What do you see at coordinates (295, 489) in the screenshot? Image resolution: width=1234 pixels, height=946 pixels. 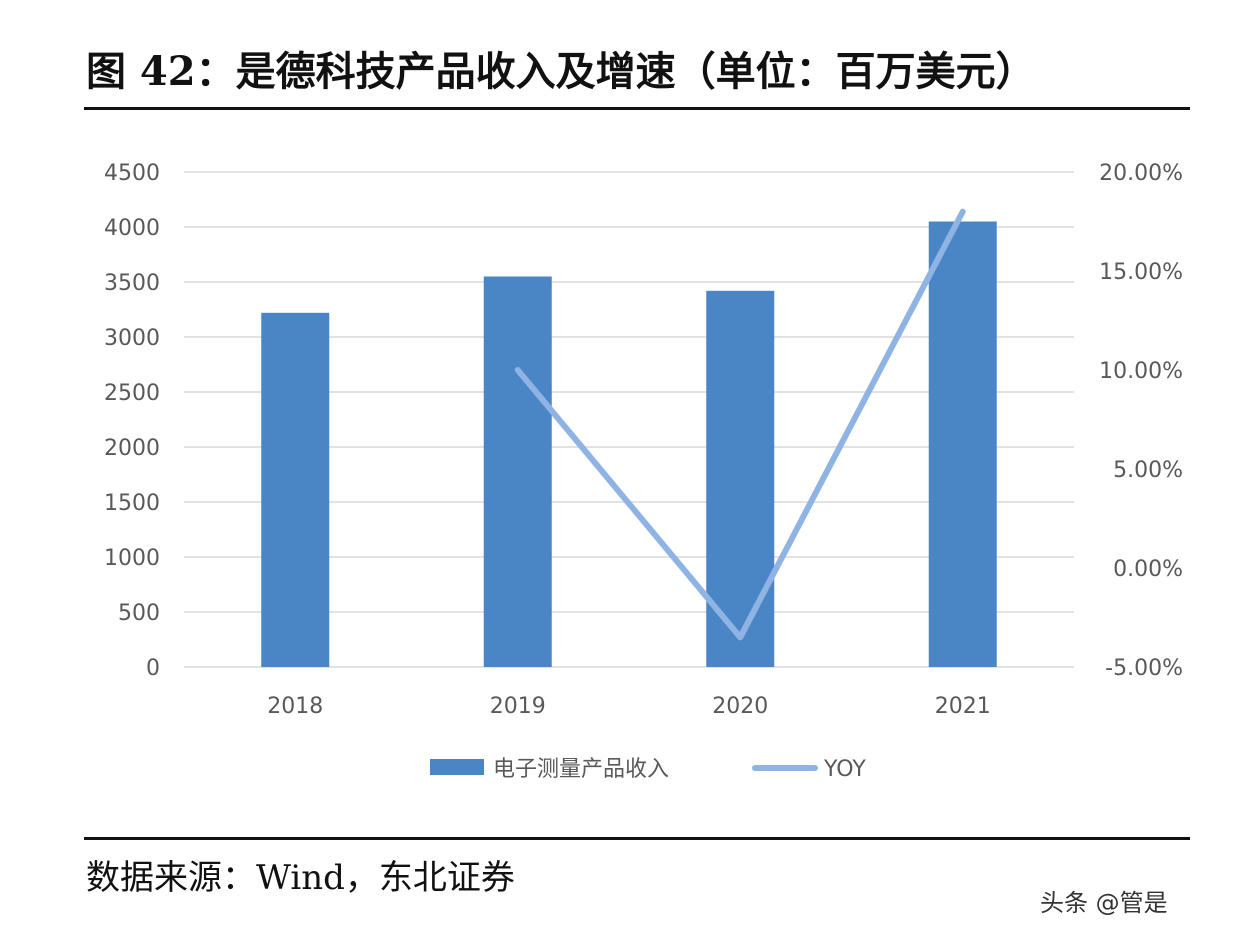 I see `bar-2018` at bounding box center [295, 489].